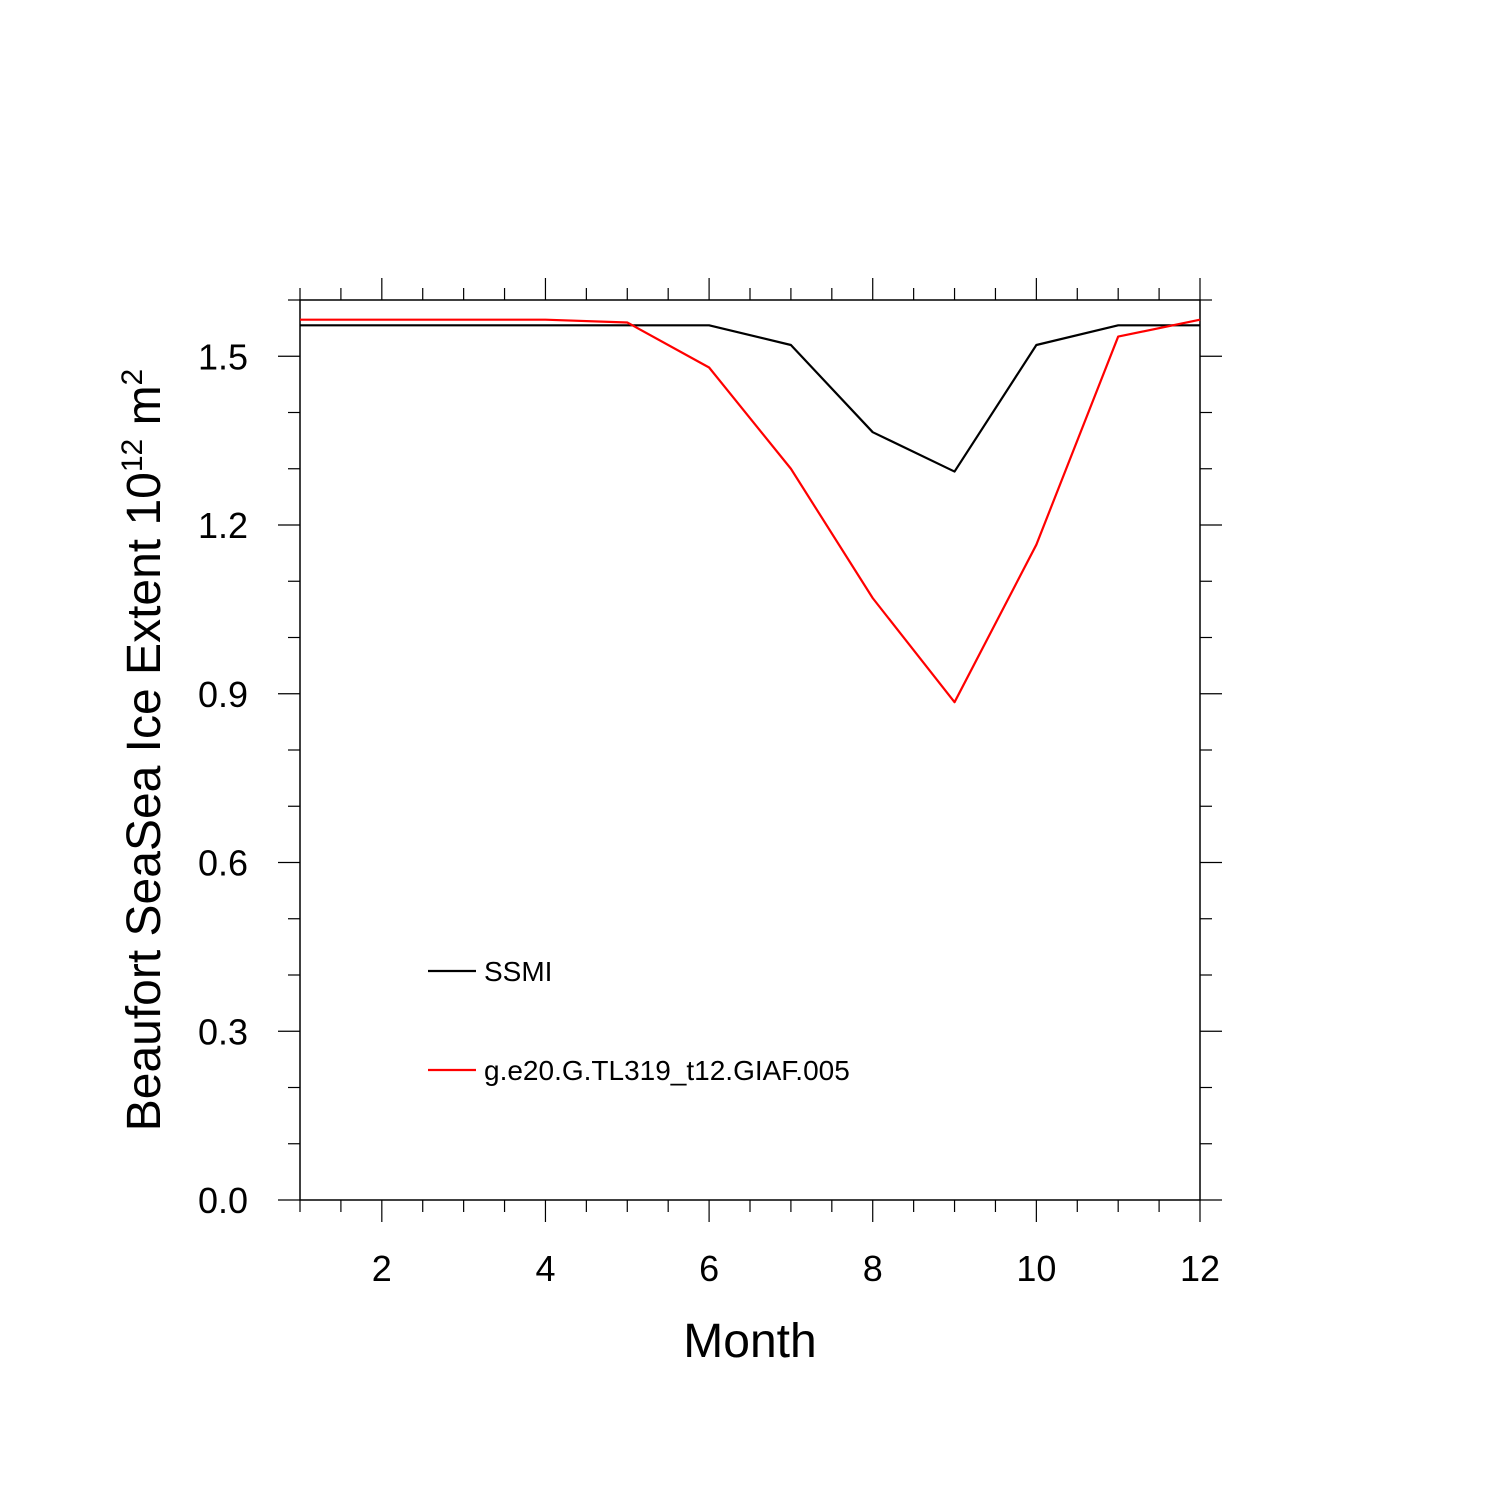 Image resolution: width=1500 pixels, height=1500 pixels. I want to click on x-axis-title: Month, so click(749, 1341).